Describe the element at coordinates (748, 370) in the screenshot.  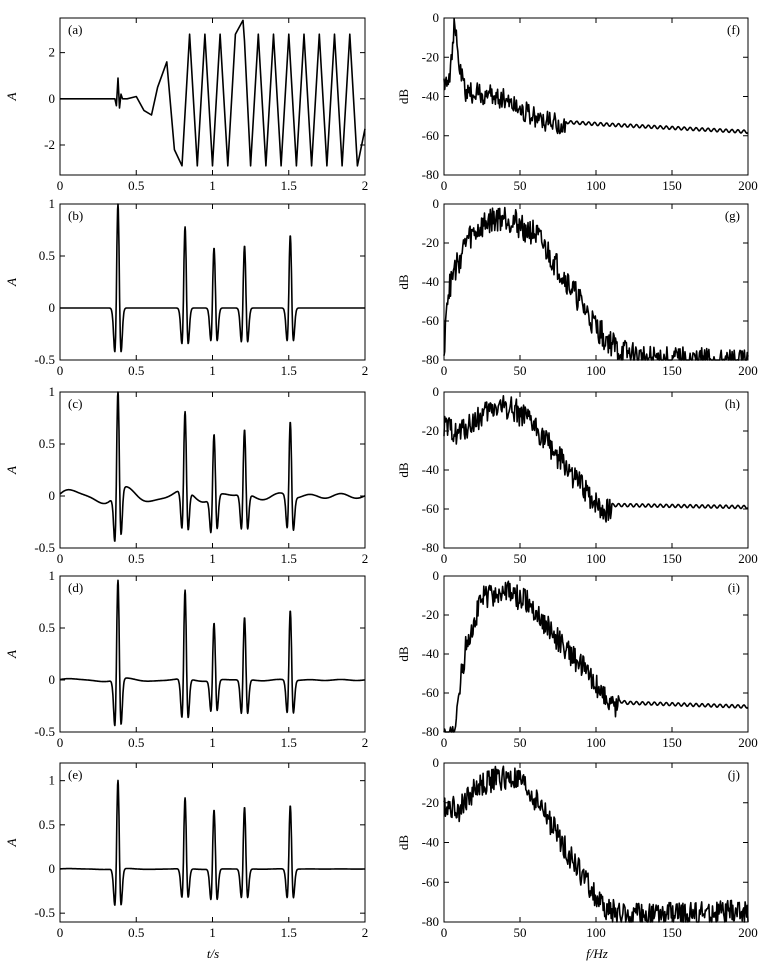
I see `x-tick-label-g: 200` at that location.